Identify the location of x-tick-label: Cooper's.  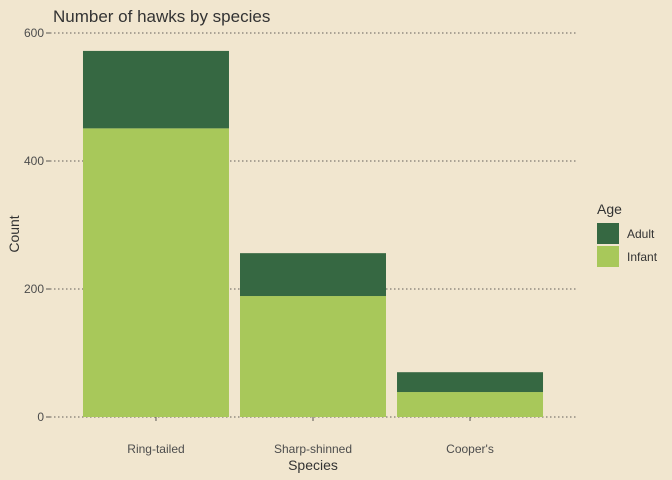
(470, 449).